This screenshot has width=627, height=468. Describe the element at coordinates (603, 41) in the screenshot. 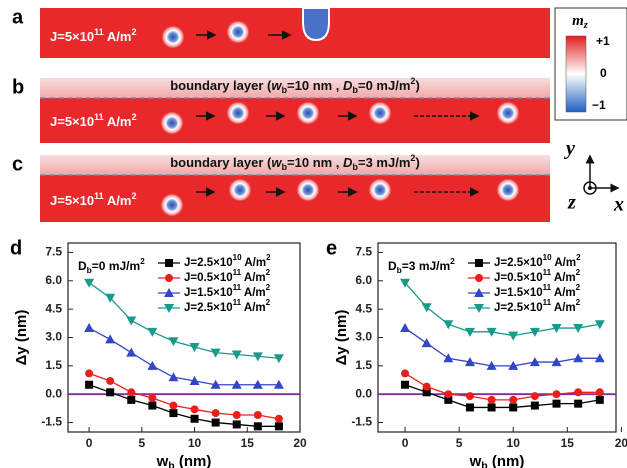

I see `colorbar-max: +1` at that location.